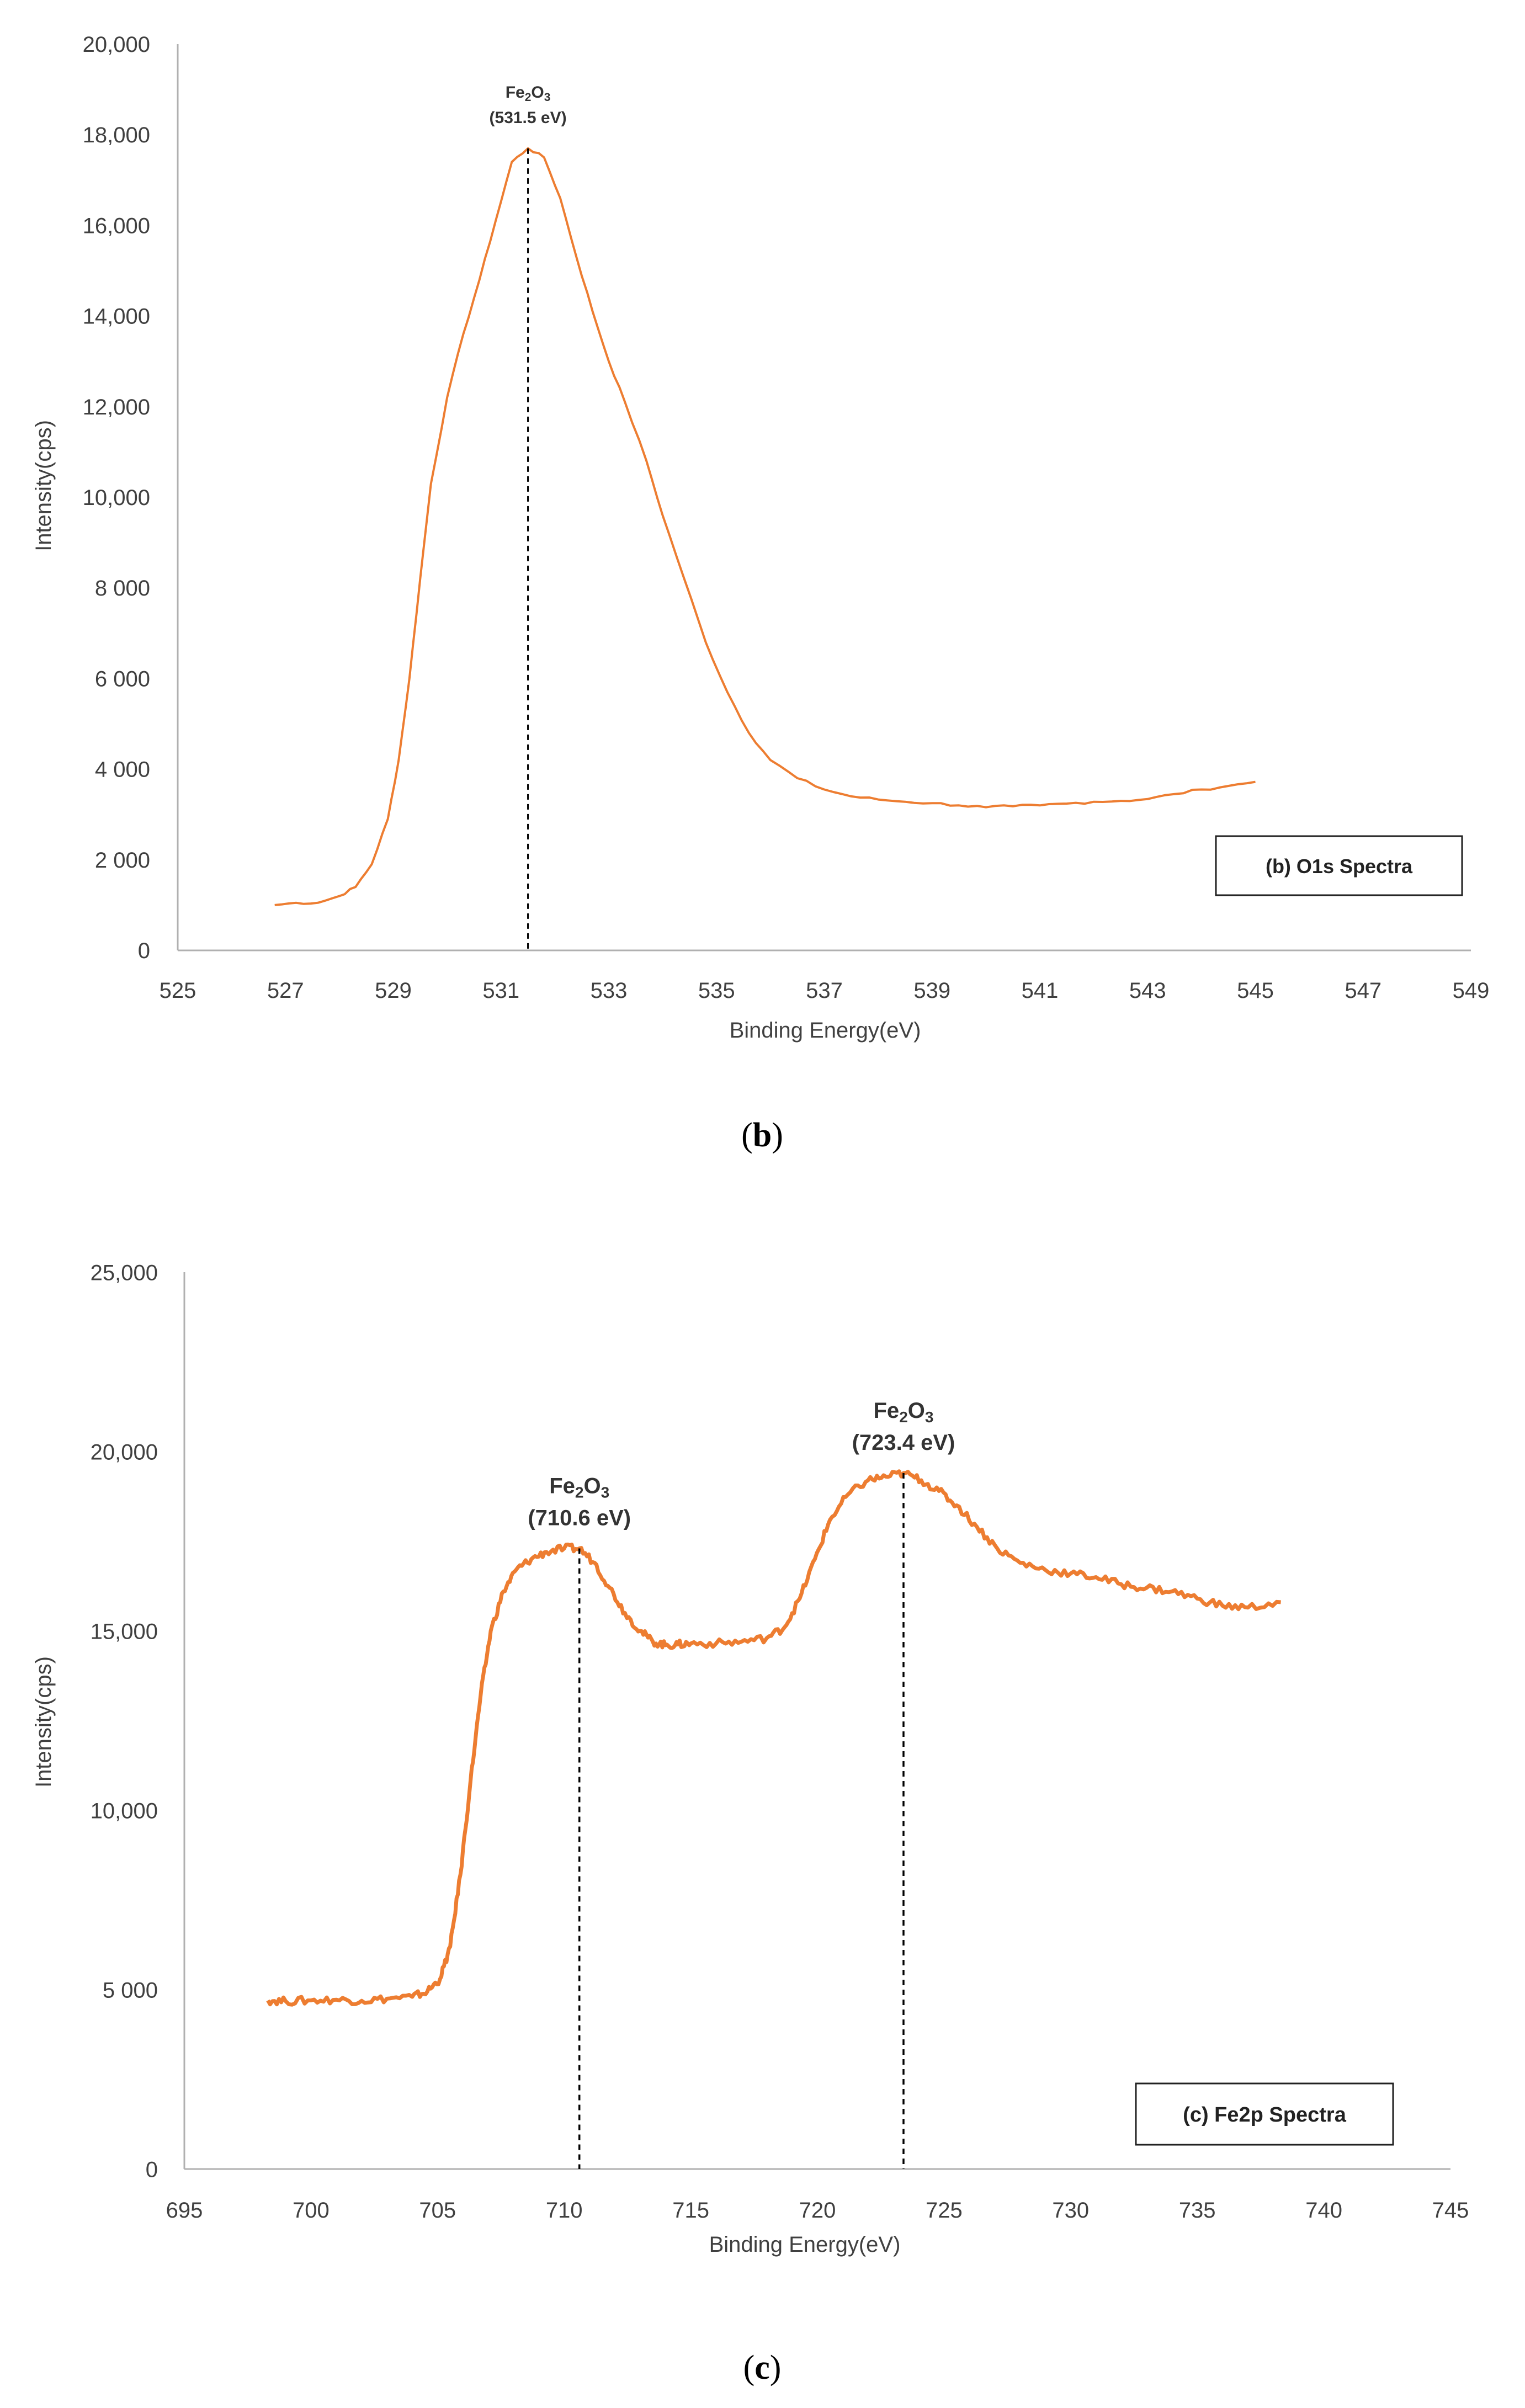 This screenshot has width=1525, height=2408. I want to click on x-tick-label: 725, so click(944, 2210).